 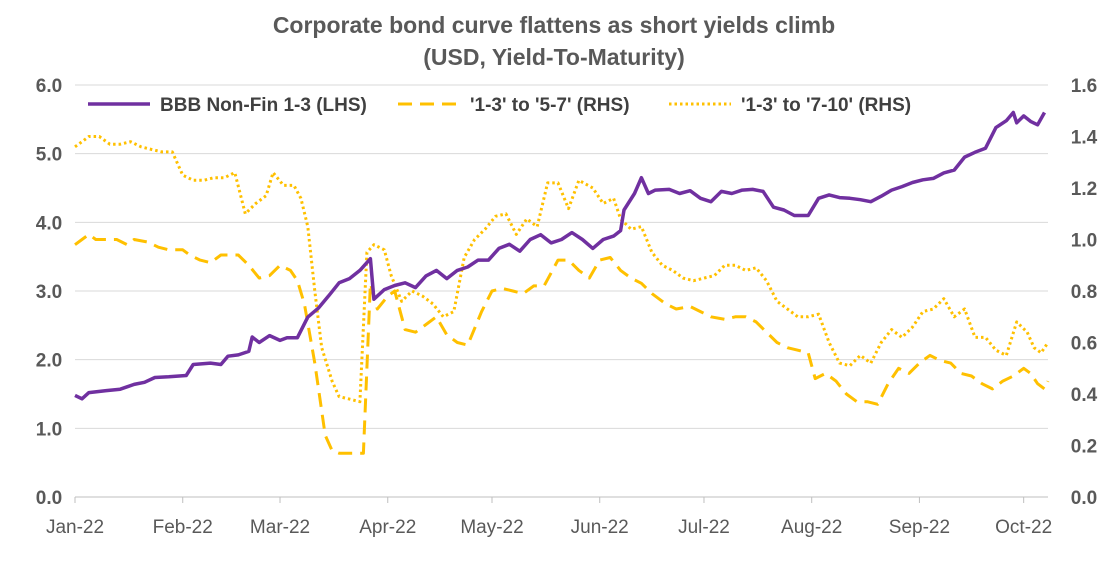 I want to click on x-tick-label: May-22, so click(x=491, y=527).